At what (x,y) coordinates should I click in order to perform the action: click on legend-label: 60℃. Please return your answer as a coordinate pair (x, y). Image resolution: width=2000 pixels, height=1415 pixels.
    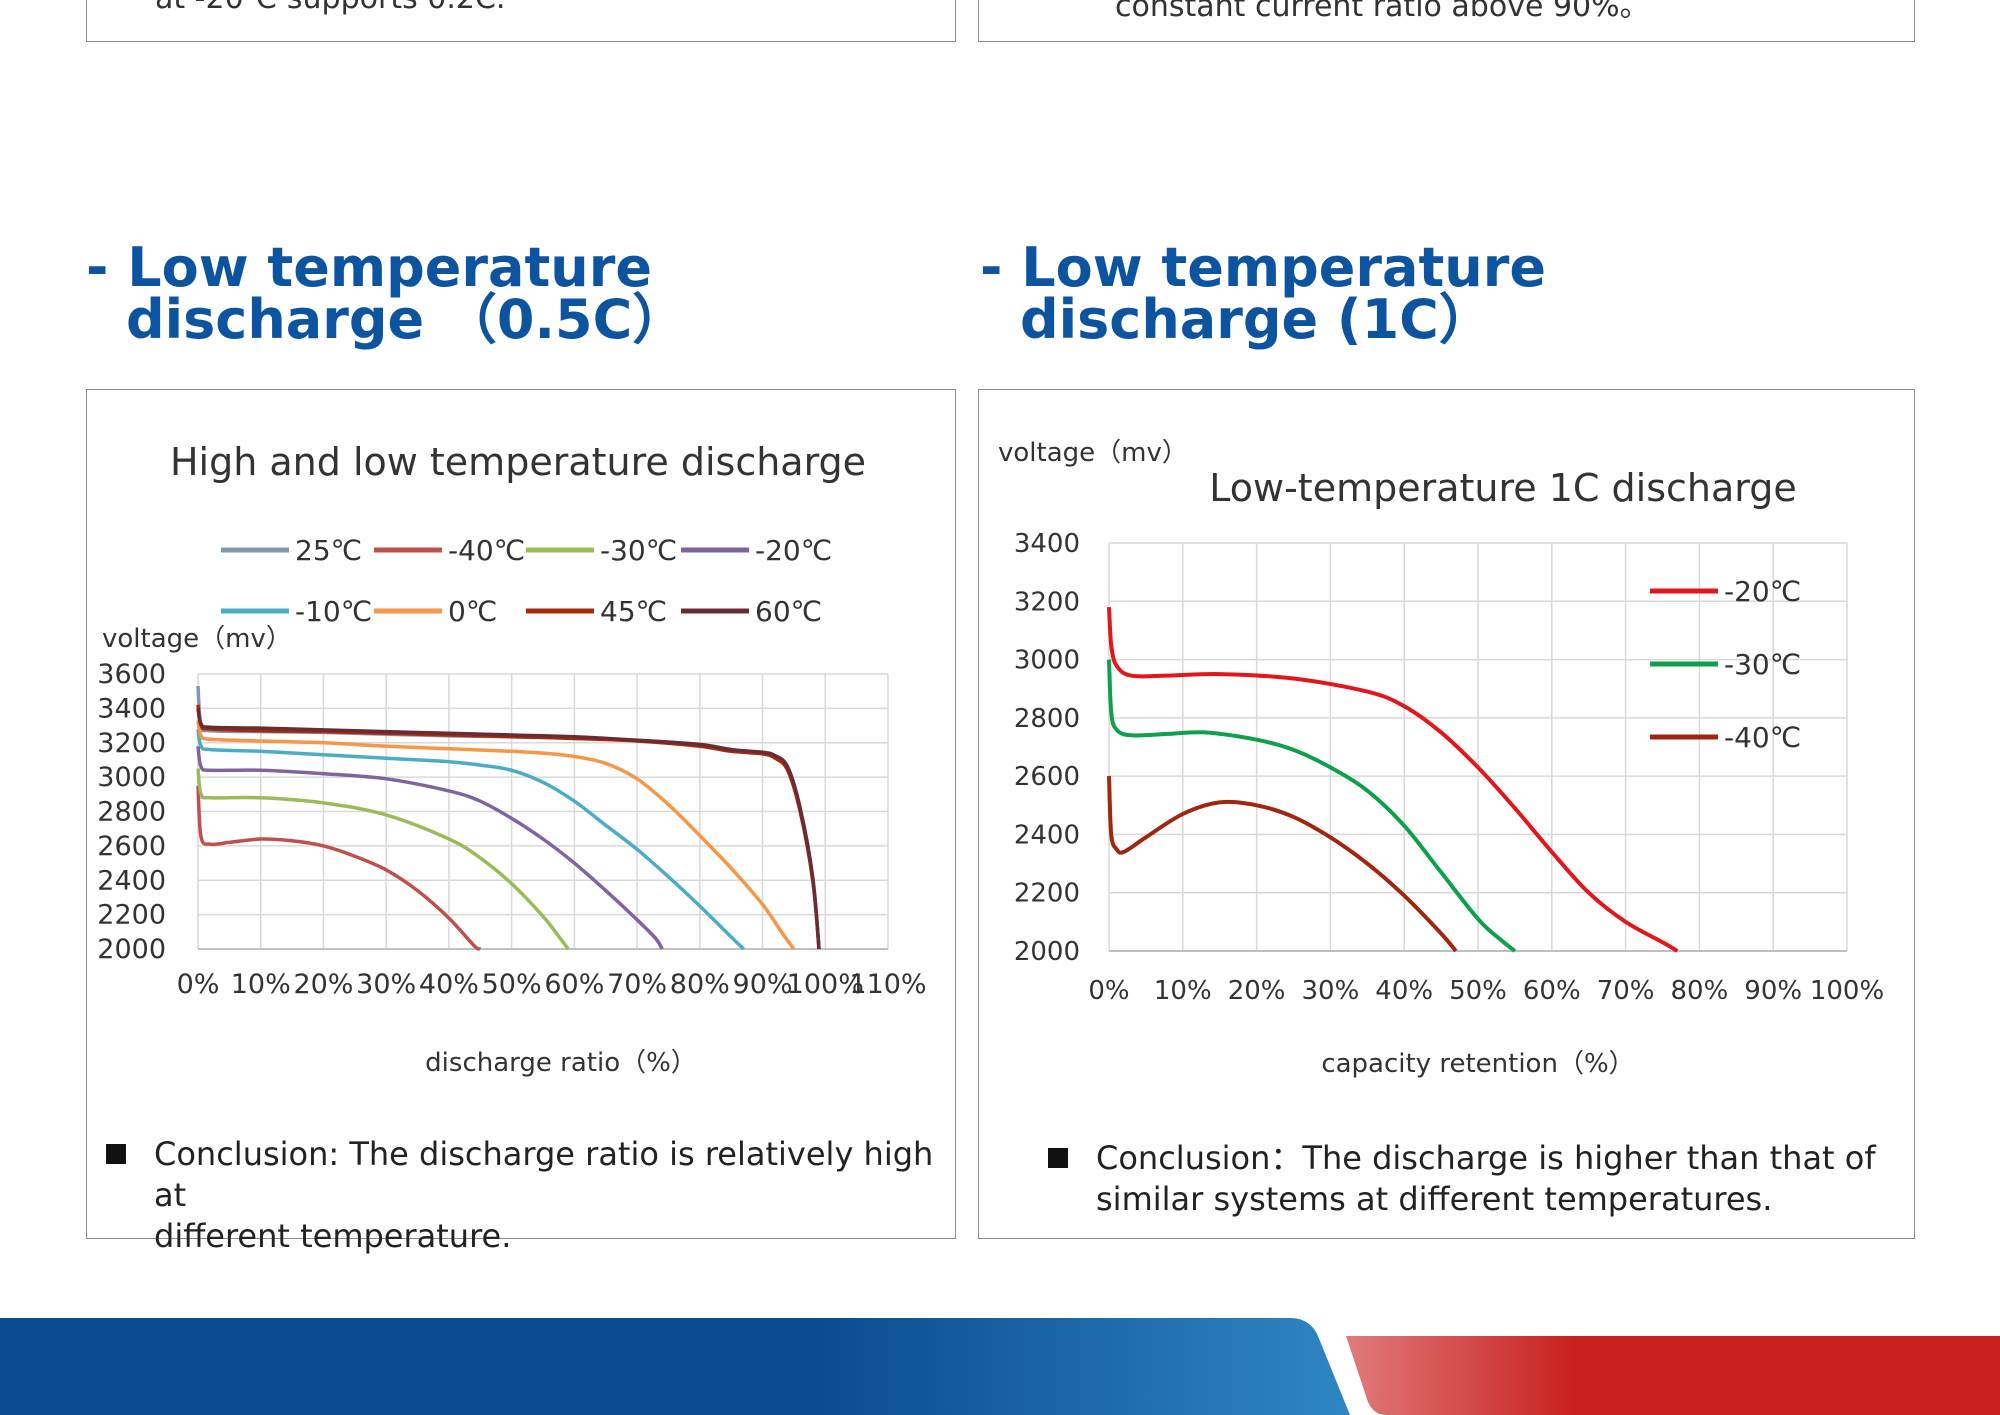
    Looking at the image, I should click on (788, 611).